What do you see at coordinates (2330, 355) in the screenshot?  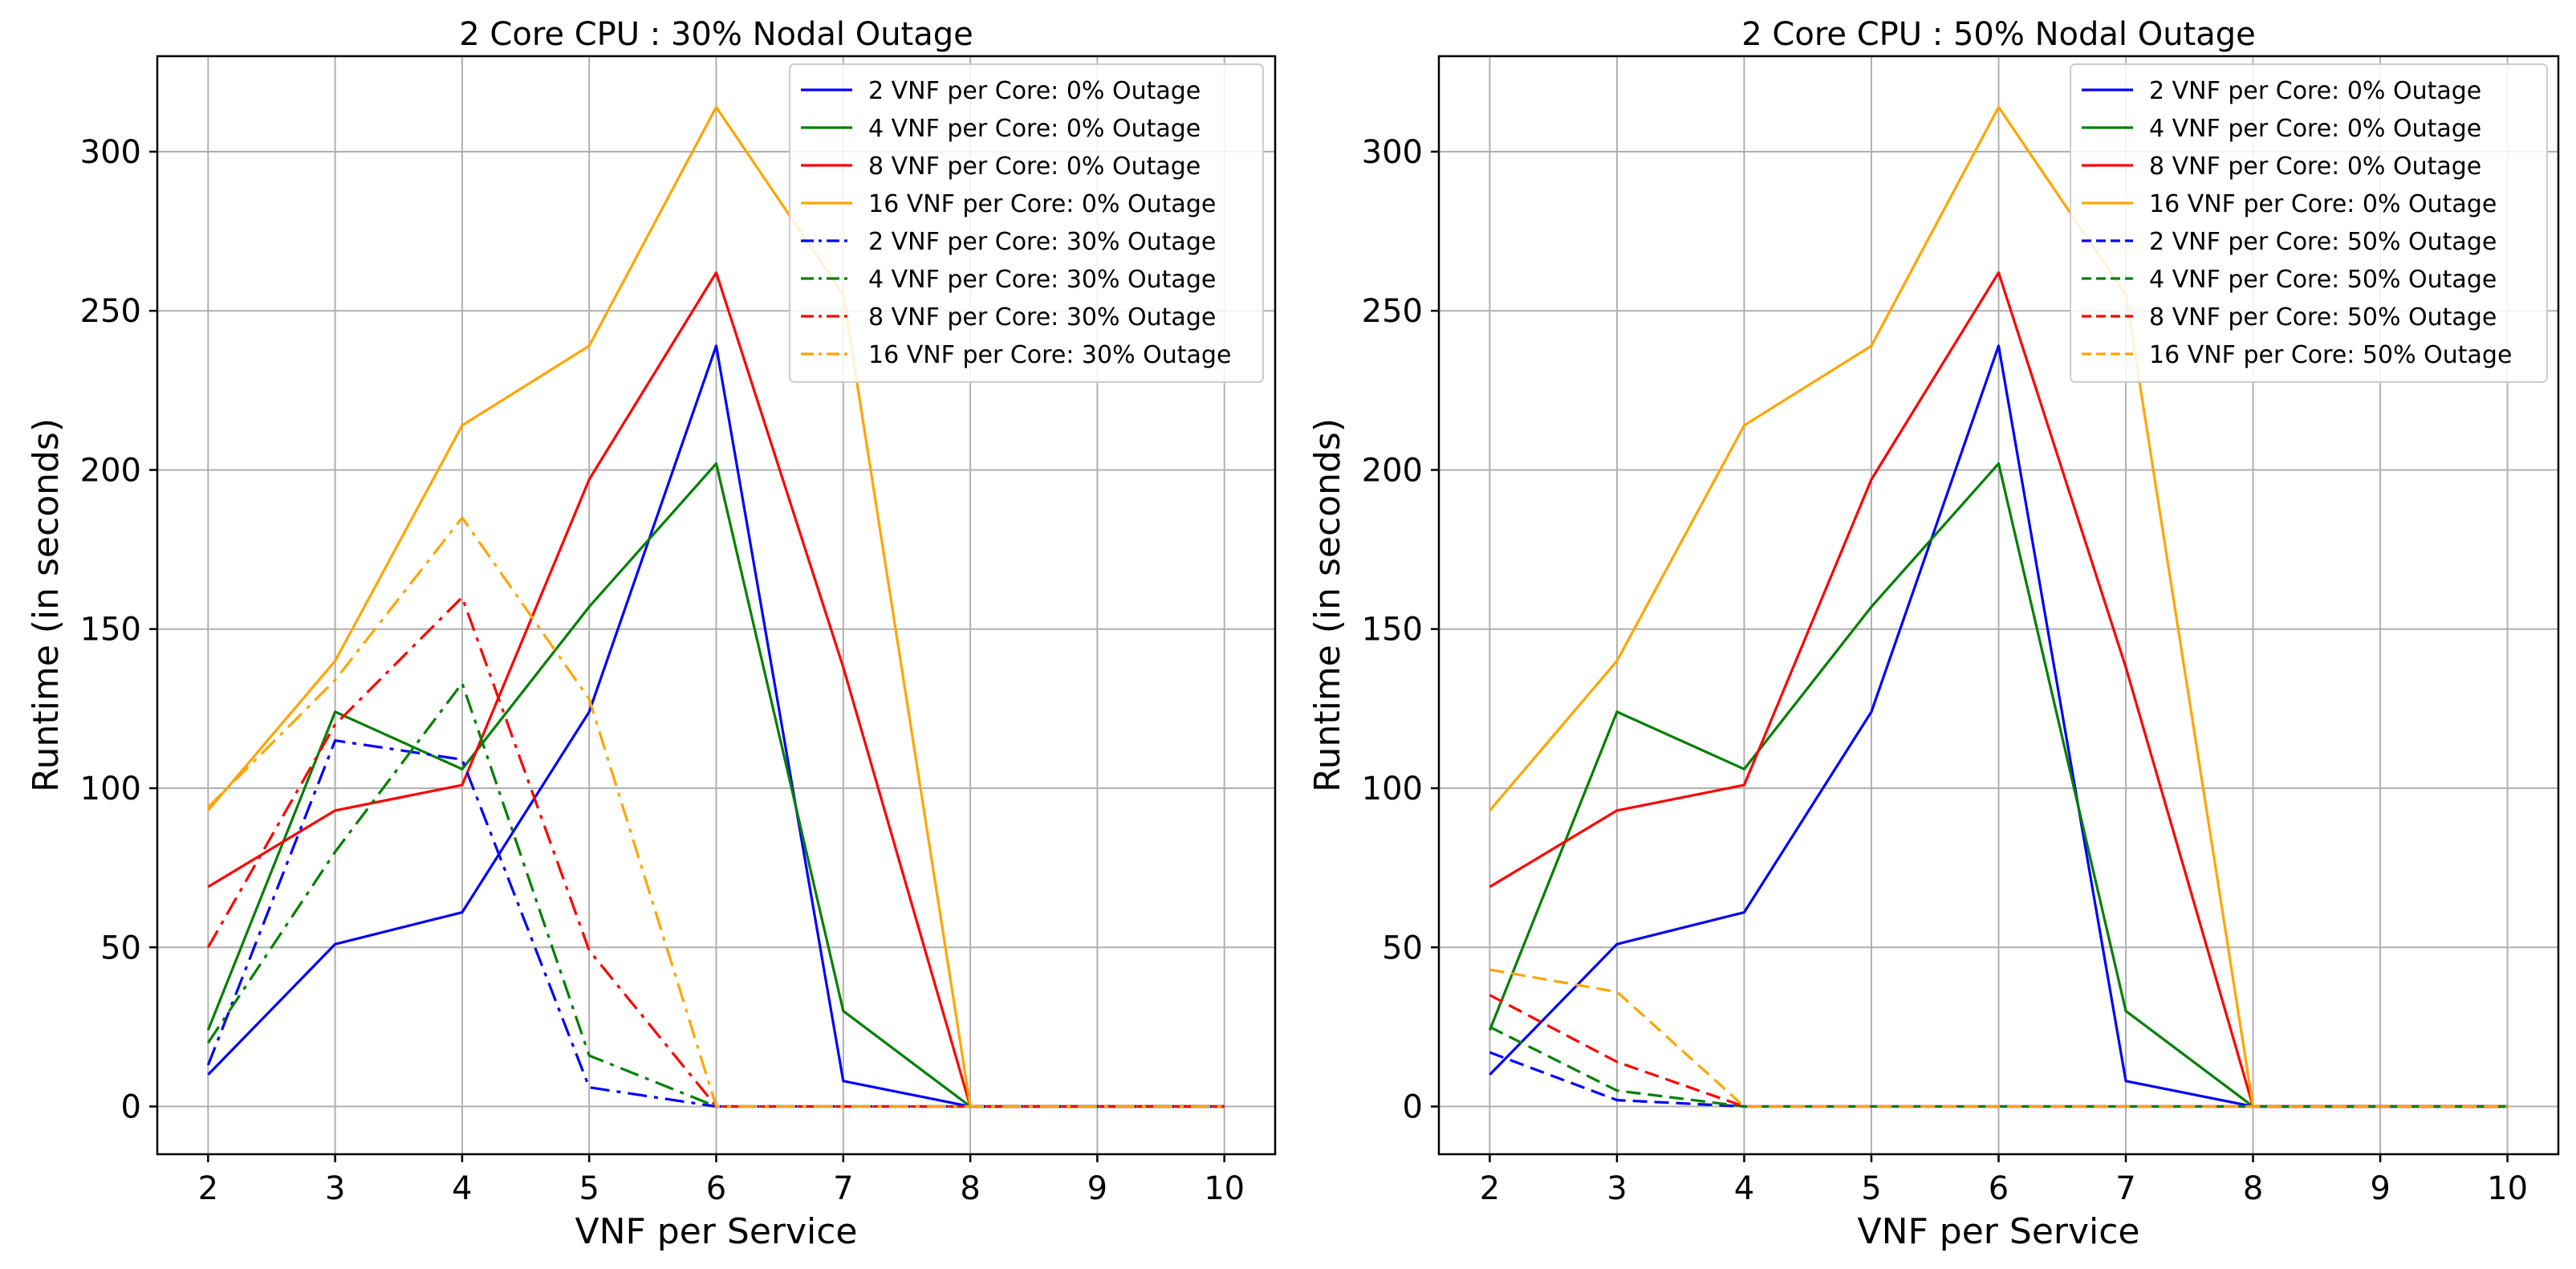 I see `legend-label: 16 VNF per Core: 50% Outage` at bounding box center [2330, 355].